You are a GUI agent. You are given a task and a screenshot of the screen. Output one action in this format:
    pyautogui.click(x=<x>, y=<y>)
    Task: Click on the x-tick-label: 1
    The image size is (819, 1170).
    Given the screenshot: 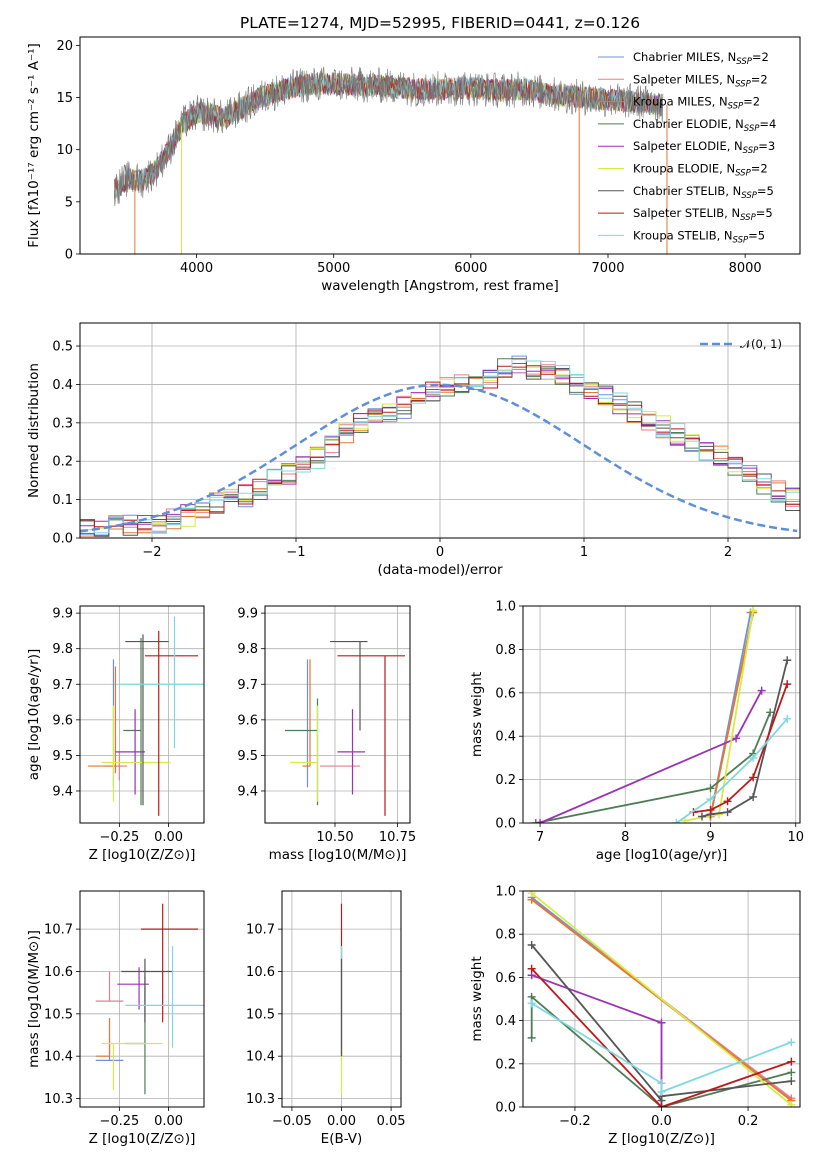 What is the action you would take?
    pyautogui.click(x=584, y=552)
    